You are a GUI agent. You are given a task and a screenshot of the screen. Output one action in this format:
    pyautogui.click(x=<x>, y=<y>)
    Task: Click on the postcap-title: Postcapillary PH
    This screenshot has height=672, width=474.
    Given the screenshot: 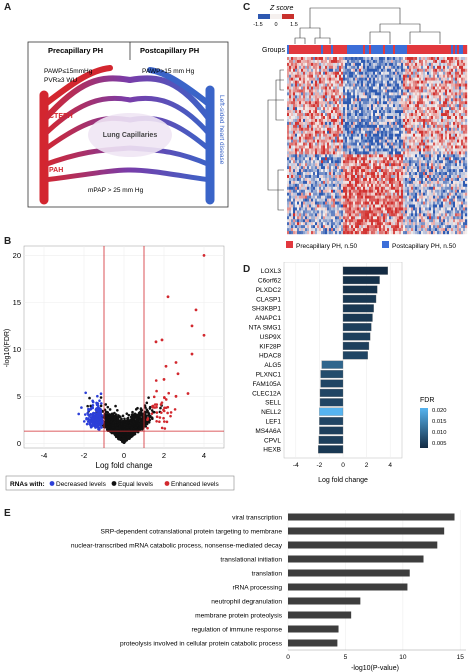 What is the action you would take?
    pyautogui.click(x=169, y=50)
    